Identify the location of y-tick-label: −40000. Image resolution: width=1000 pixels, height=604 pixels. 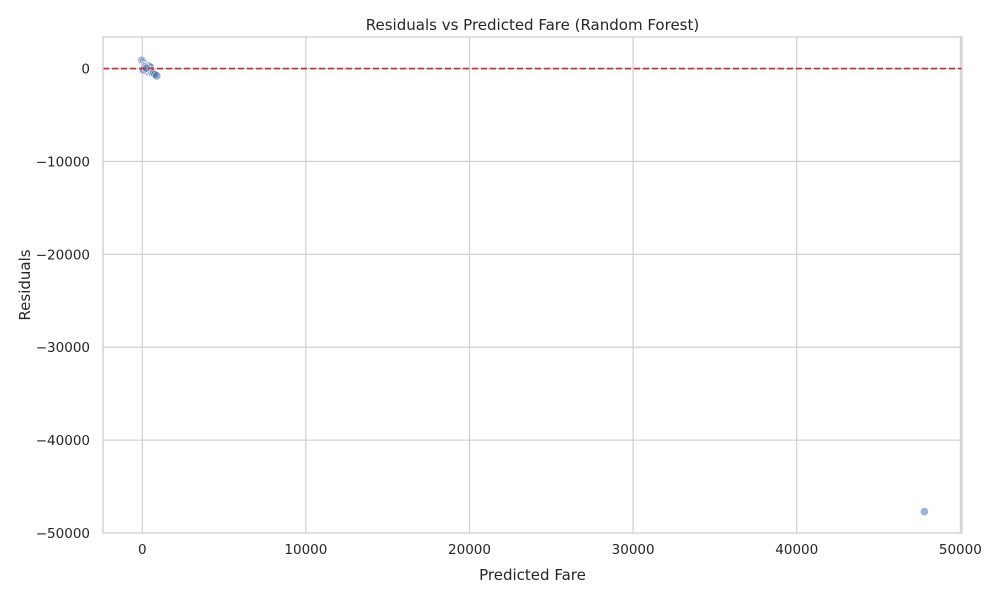
(63, 441).